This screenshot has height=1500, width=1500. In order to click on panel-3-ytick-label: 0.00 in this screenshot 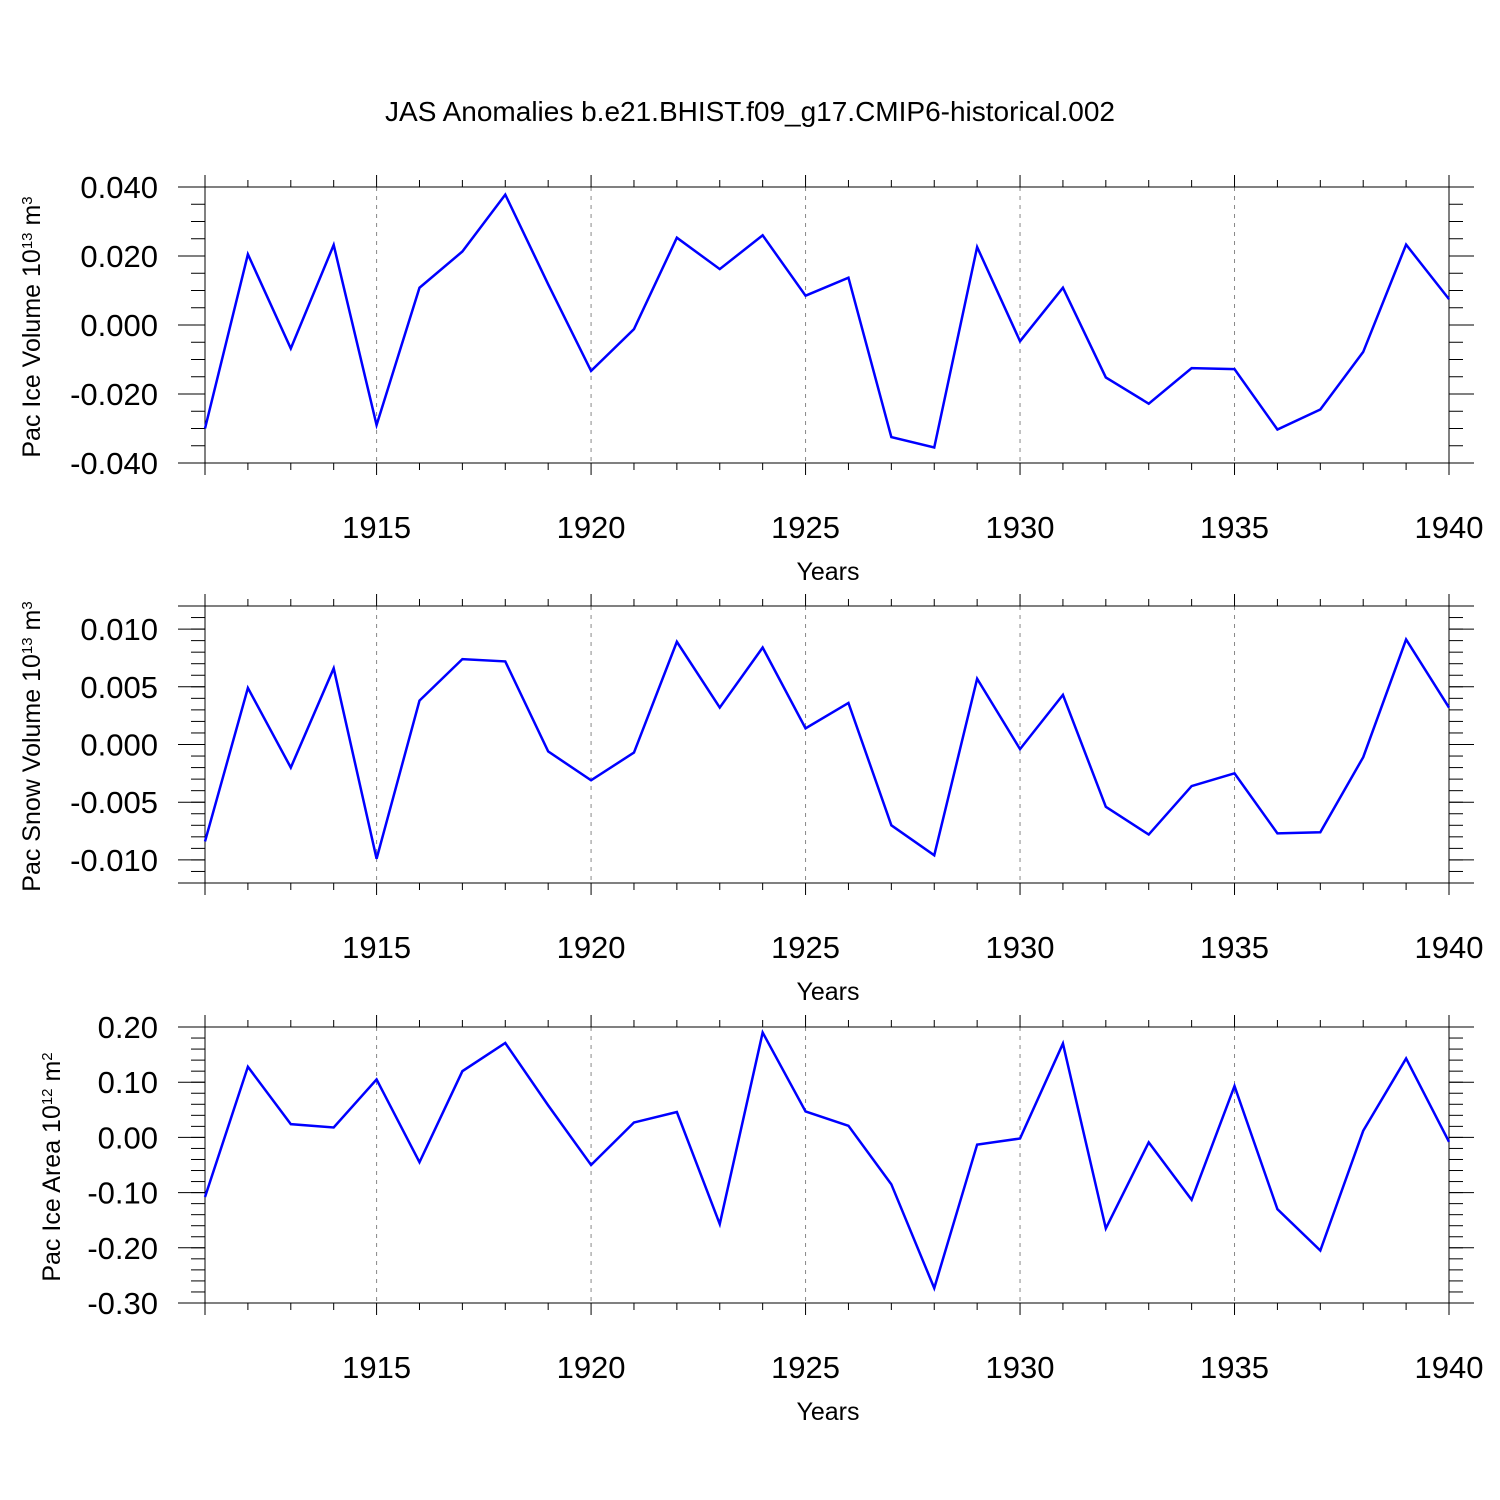, I will do `click(128, 1137)`.